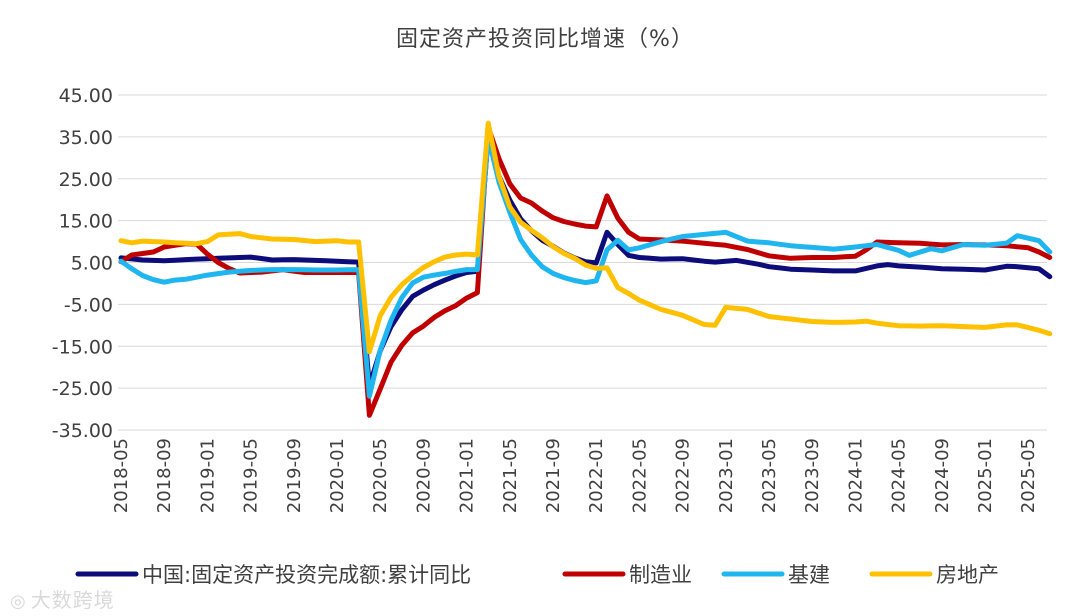 The image size is (1080, 616). What do you see at coordinates (596, 475) in the screenshot?
I see `x-tick-label: 2022-01` at bounding box center [596, 475].